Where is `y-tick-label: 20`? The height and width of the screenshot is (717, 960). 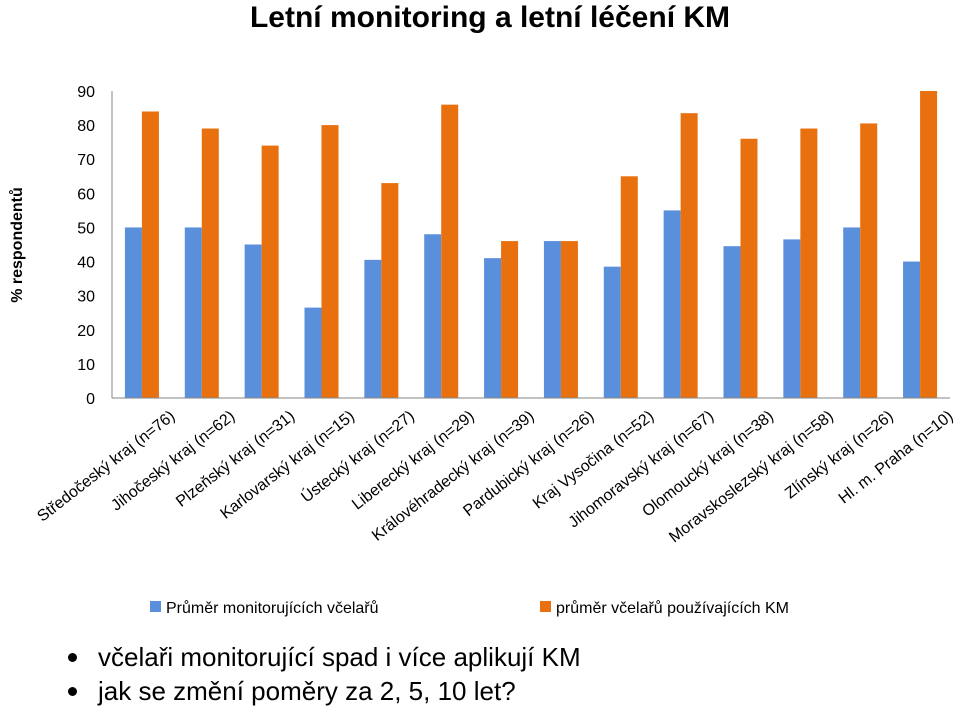
y-tick-label: 20 is located at coordinates (86, 331).